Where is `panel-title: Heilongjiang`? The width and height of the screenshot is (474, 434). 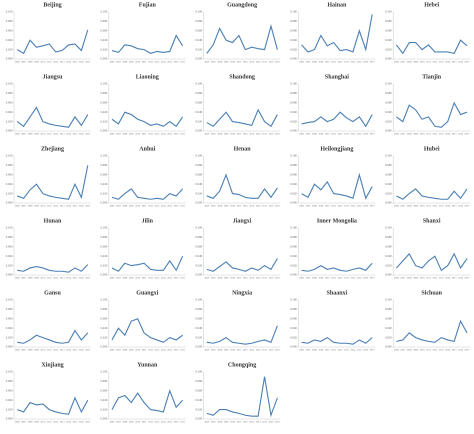 panel-title: Heilongjiang is located at coordinates (336, 149).